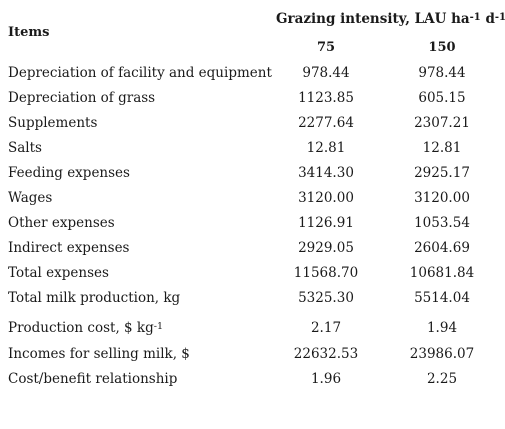 The height and width of the screenshot is (429, 505). What do you see at coordinates (326, 123) in the screenshot?
I see `value-75: 2277.64` at bounding box center [326, 123].